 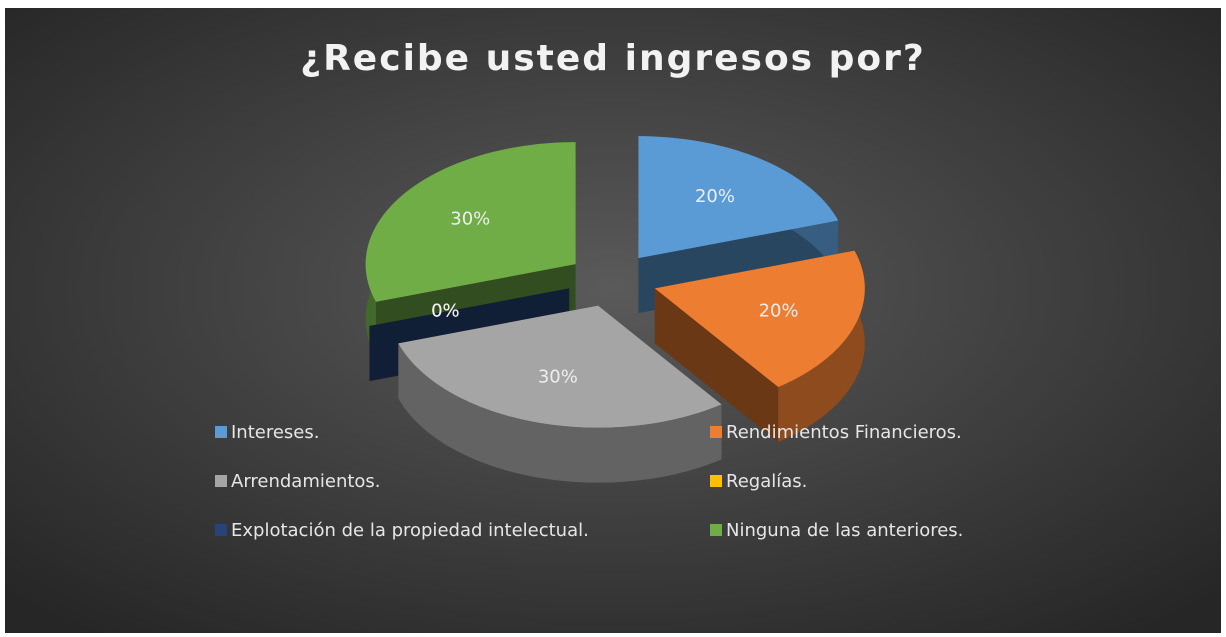 I want to click on chart-title: ¿Recibe usted ingresos por?, so click(x=613, y=58).